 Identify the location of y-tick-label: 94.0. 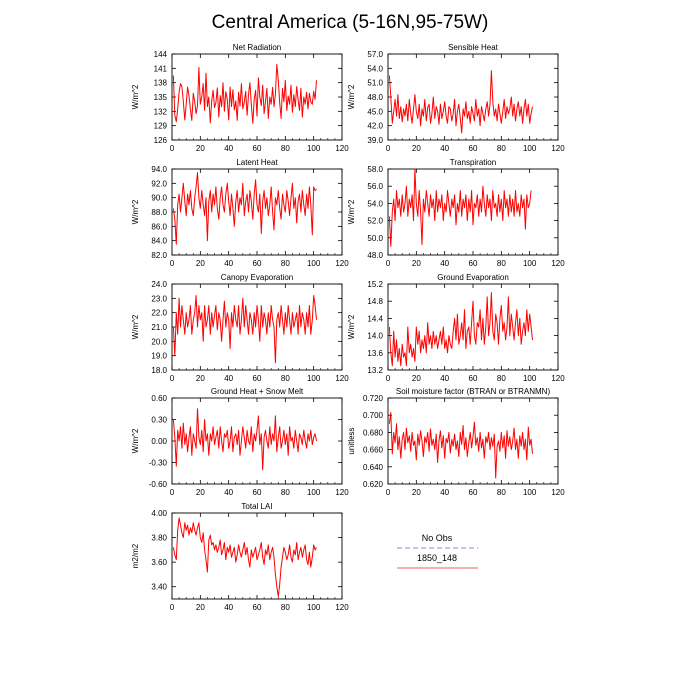
(159, 169).